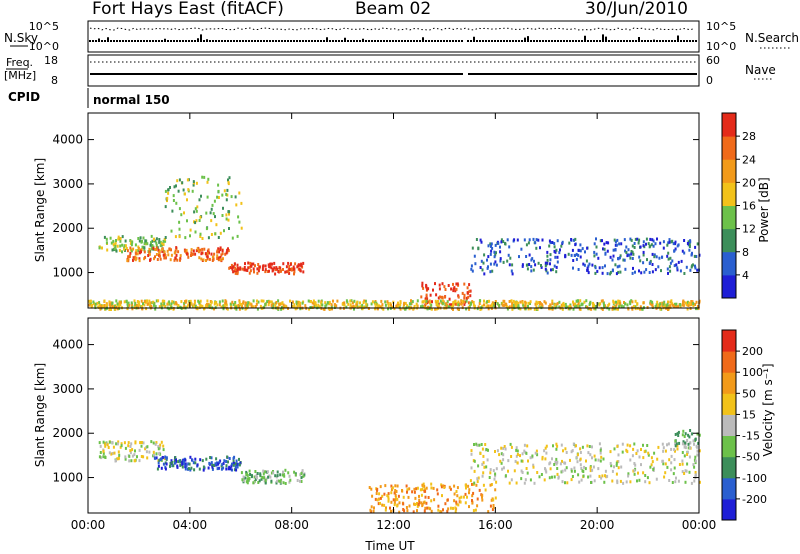 The height and width of the screenshot is (554, 800). Describe the element at coordinates (88, 525) in the screenshot. I see `x-tick-label: 00:00` at that location.